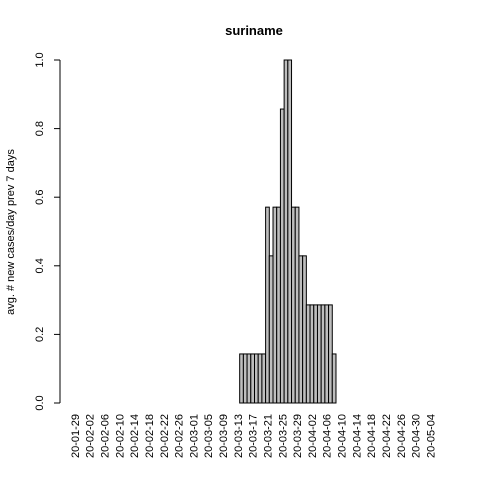 The height and width of the screenshot is (480, 480). What do you see at coordinates (268, 436) in the screenshot?
I see `x-tick-label: 20-03-21` at bounding box center [268, 436].